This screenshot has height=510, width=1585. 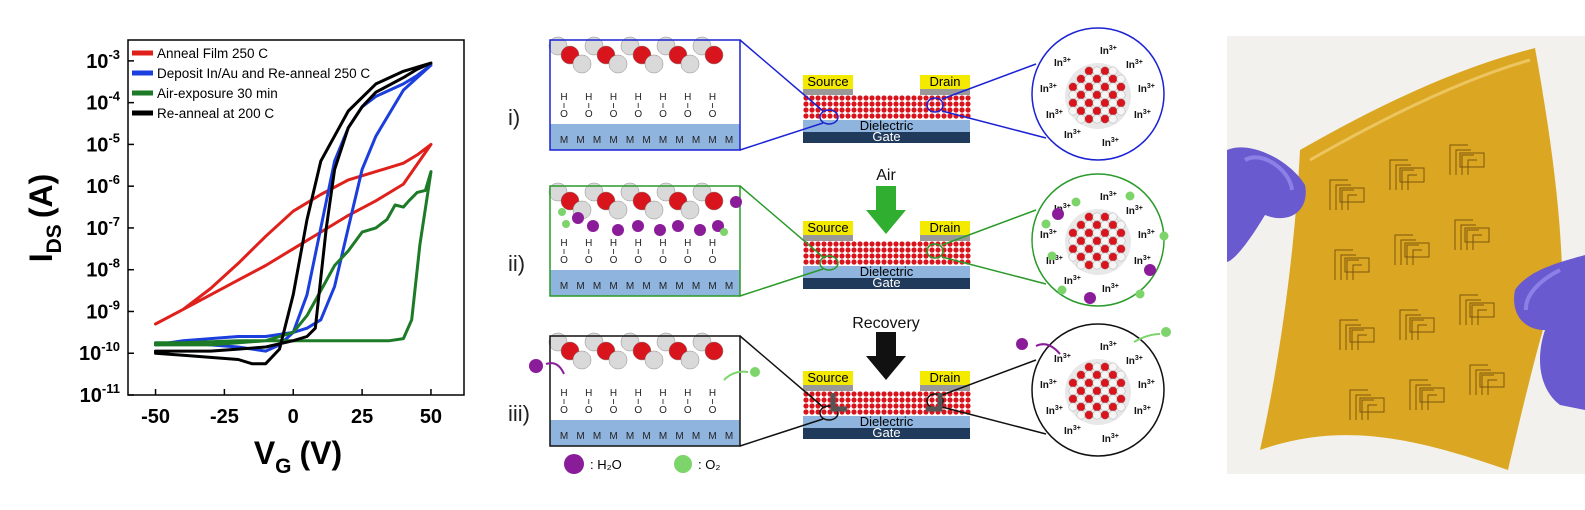 I want to click on drain-contact, so click(x=945, y=92).